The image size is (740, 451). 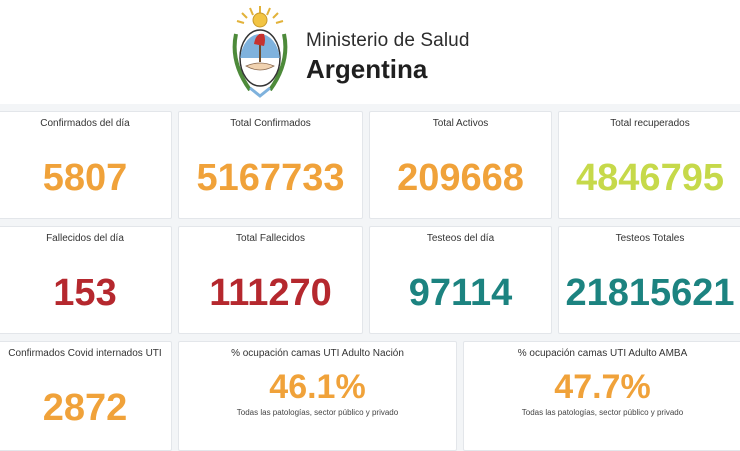 What do you see at coordinates (317, 387) in the screenshot?
I see `card-value: 46.1%` at bounding box center [317, 387].